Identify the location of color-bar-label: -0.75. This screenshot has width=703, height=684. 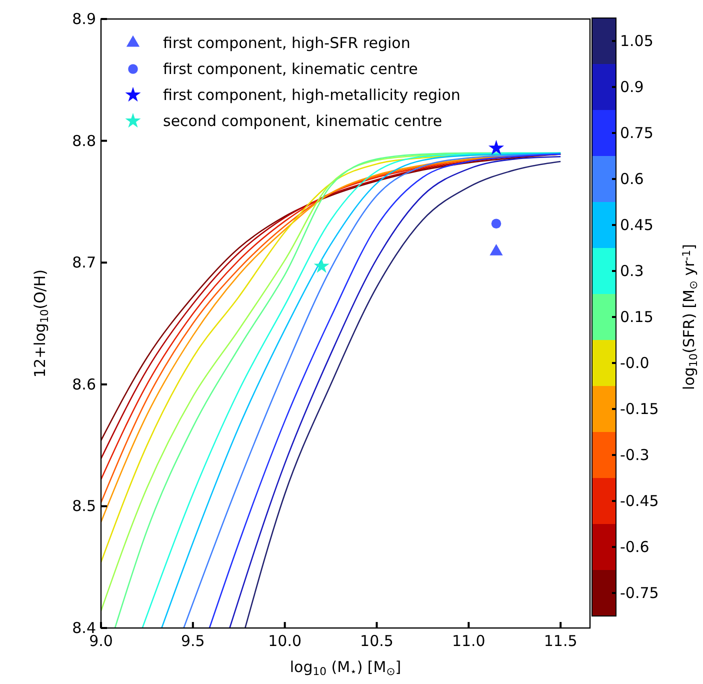
(639, 593).